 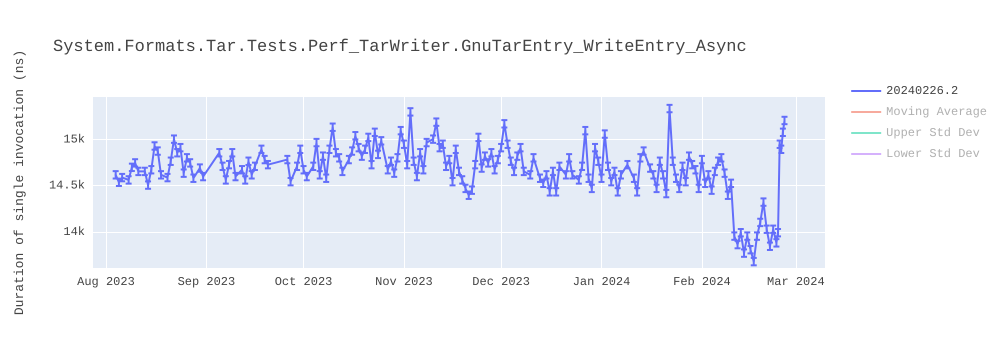 I want to click on x-tick-label: Aug 2023, so click(x=106, y=282).